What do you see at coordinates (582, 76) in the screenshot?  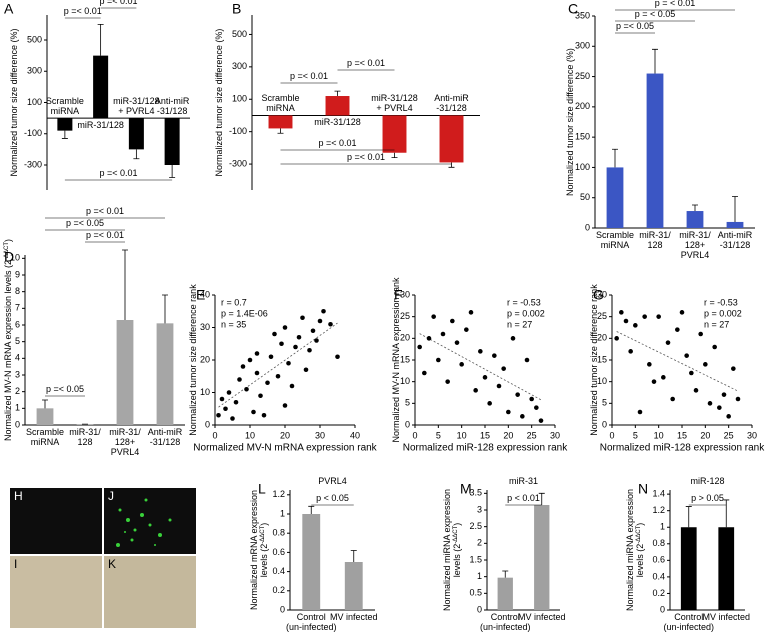 I see `y-tick-label: 250` at bounding box center [582, 76].